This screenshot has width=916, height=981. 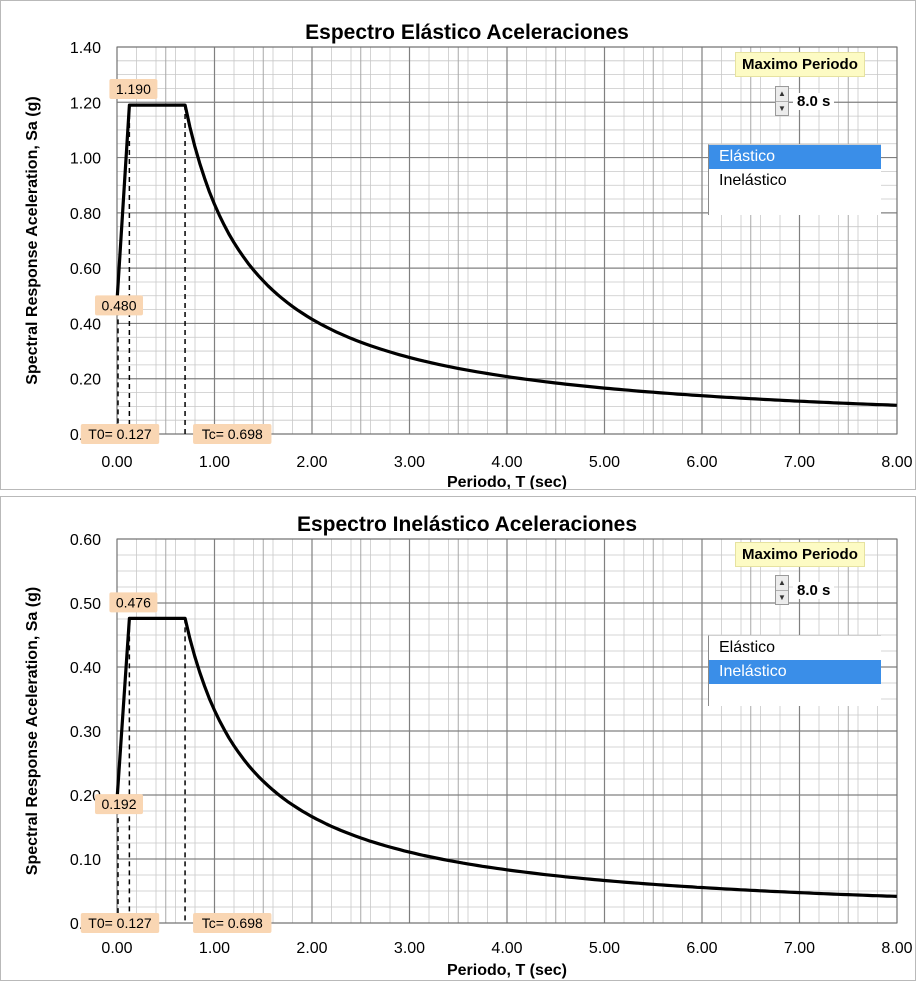 I want to click on peak-value-label: 0.476, so click(x=133, y=602).